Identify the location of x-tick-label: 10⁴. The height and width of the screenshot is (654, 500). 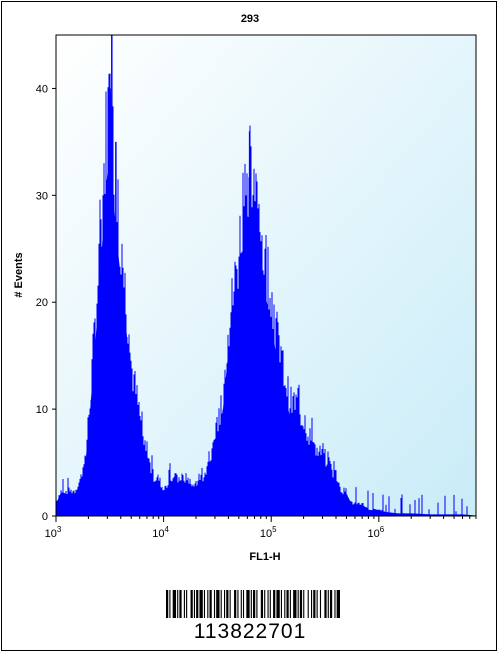
(160, 532).